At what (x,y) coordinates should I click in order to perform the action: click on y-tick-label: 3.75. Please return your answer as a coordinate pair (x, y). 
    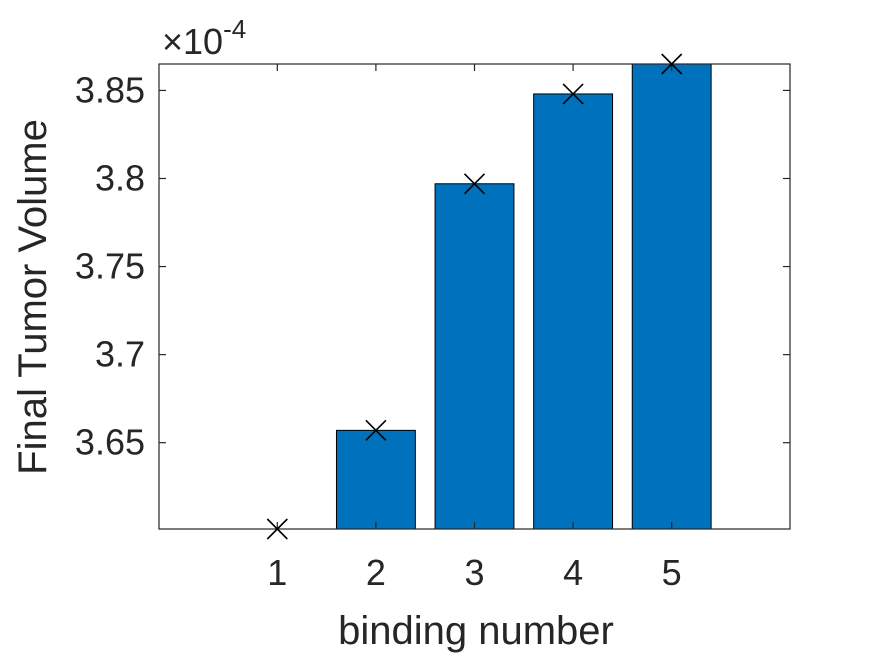
    Looking at the image, I should click on (110, 266).